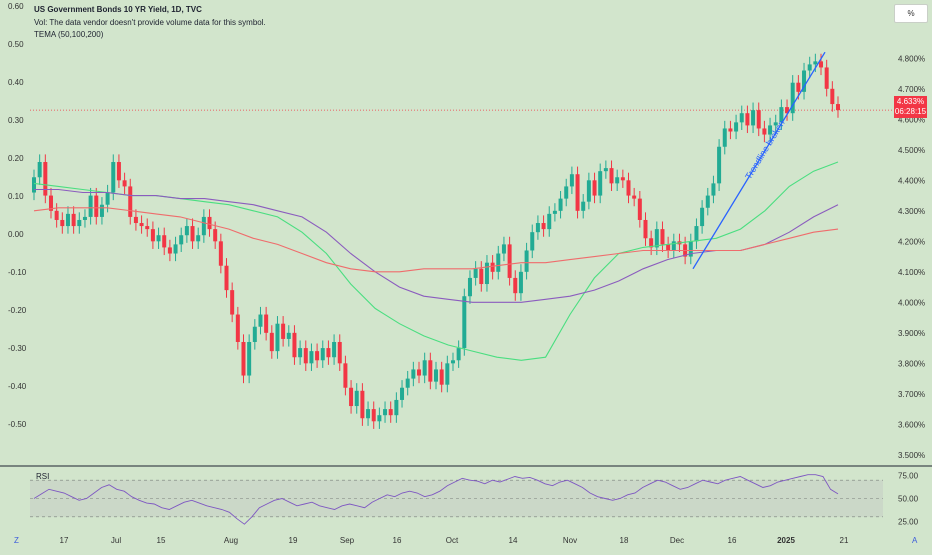  I want to click on right-axis-tick: 4.600%, so click(911, 119).